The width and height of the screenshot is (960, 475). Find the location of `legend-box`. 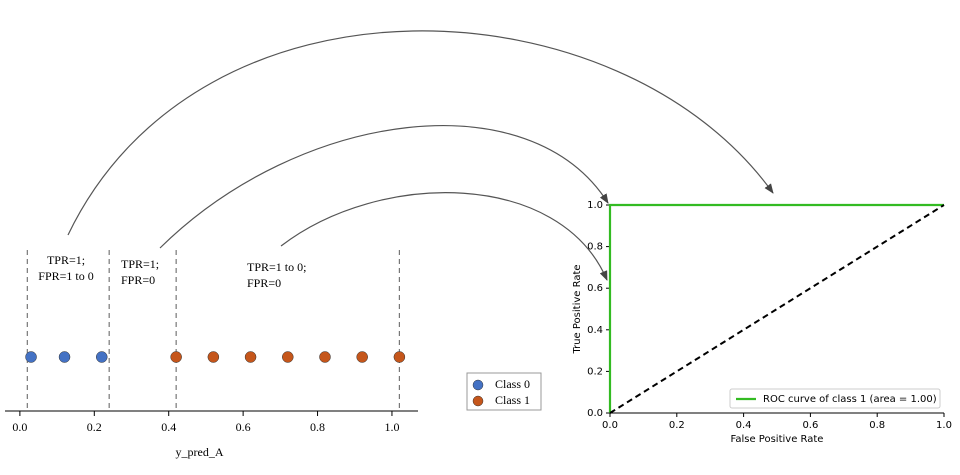

legend-box is located at coordinates (835, 398).